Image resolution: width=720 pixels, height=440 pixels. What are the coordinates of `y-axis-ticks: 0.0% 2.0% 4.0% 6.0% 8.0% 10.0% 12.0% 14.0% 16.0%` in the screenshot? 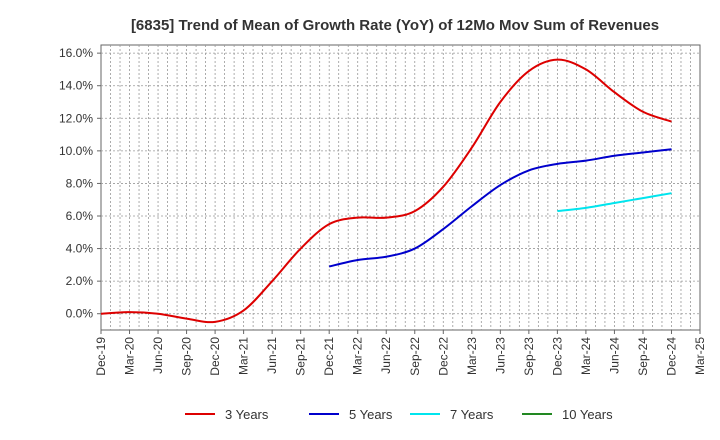 It's located at (80, 183).